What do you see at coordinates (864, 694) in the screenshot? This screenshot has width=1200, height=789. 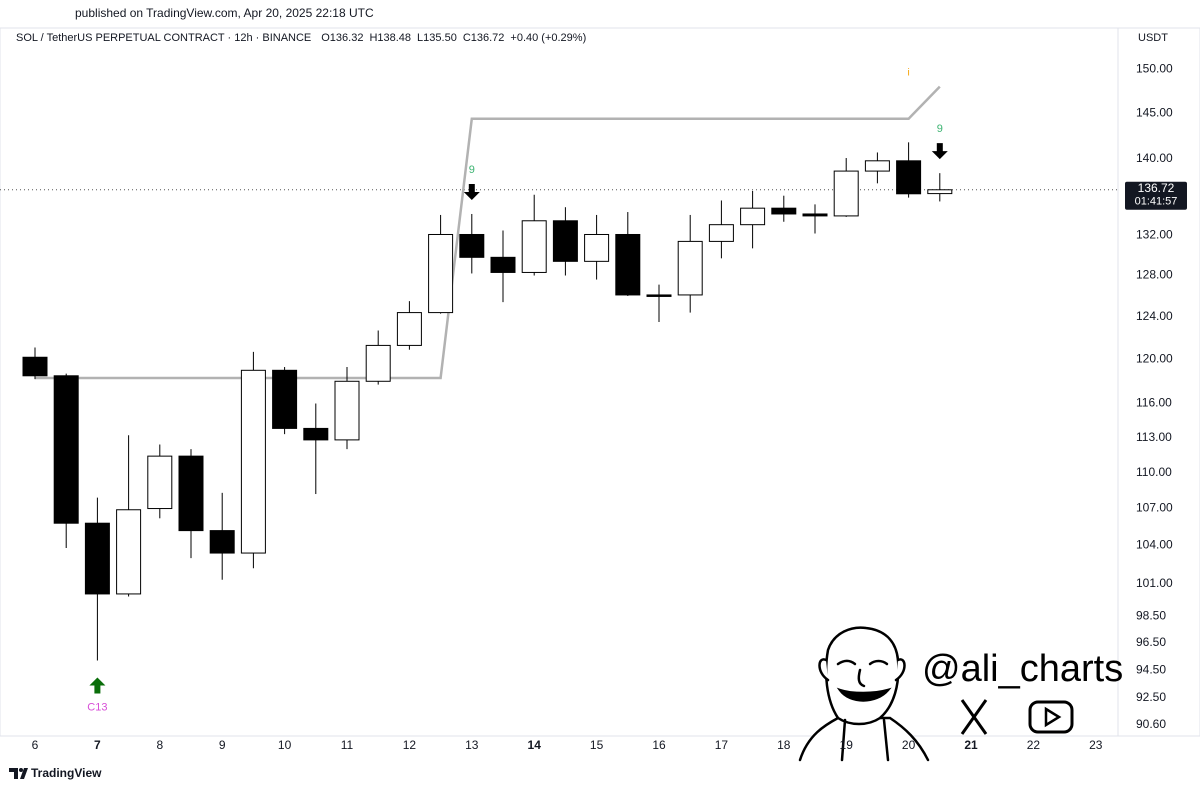 I see `watermark-face` at bounding box center [864, 694].